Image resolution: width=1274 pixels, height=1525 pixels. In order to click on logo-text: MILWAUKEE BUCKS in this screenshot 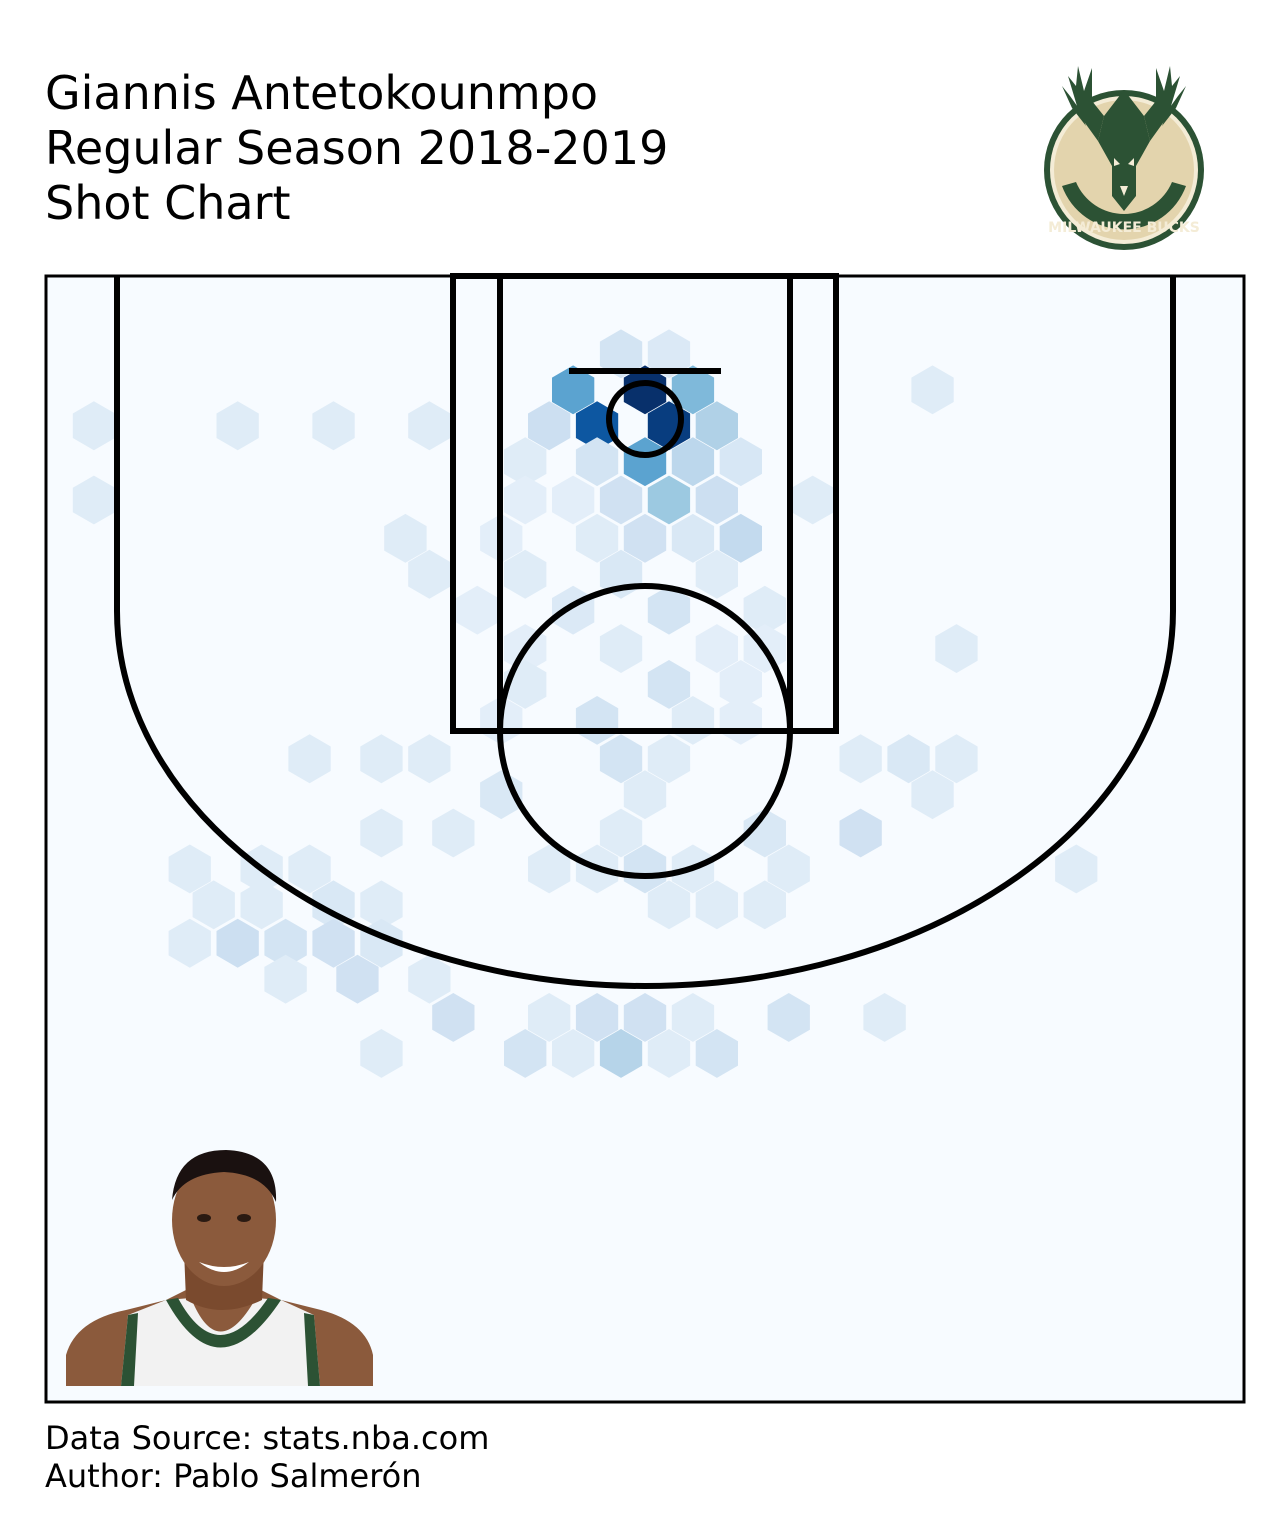, I will do `click(1124, 228)`.